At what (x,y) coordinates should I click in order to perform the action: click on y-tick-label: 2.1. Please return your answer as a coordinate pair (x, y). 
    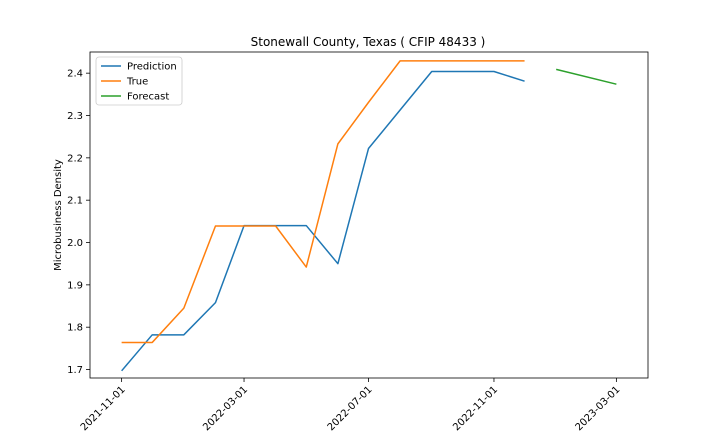
    Looking at the image, I should click on (75, 201).